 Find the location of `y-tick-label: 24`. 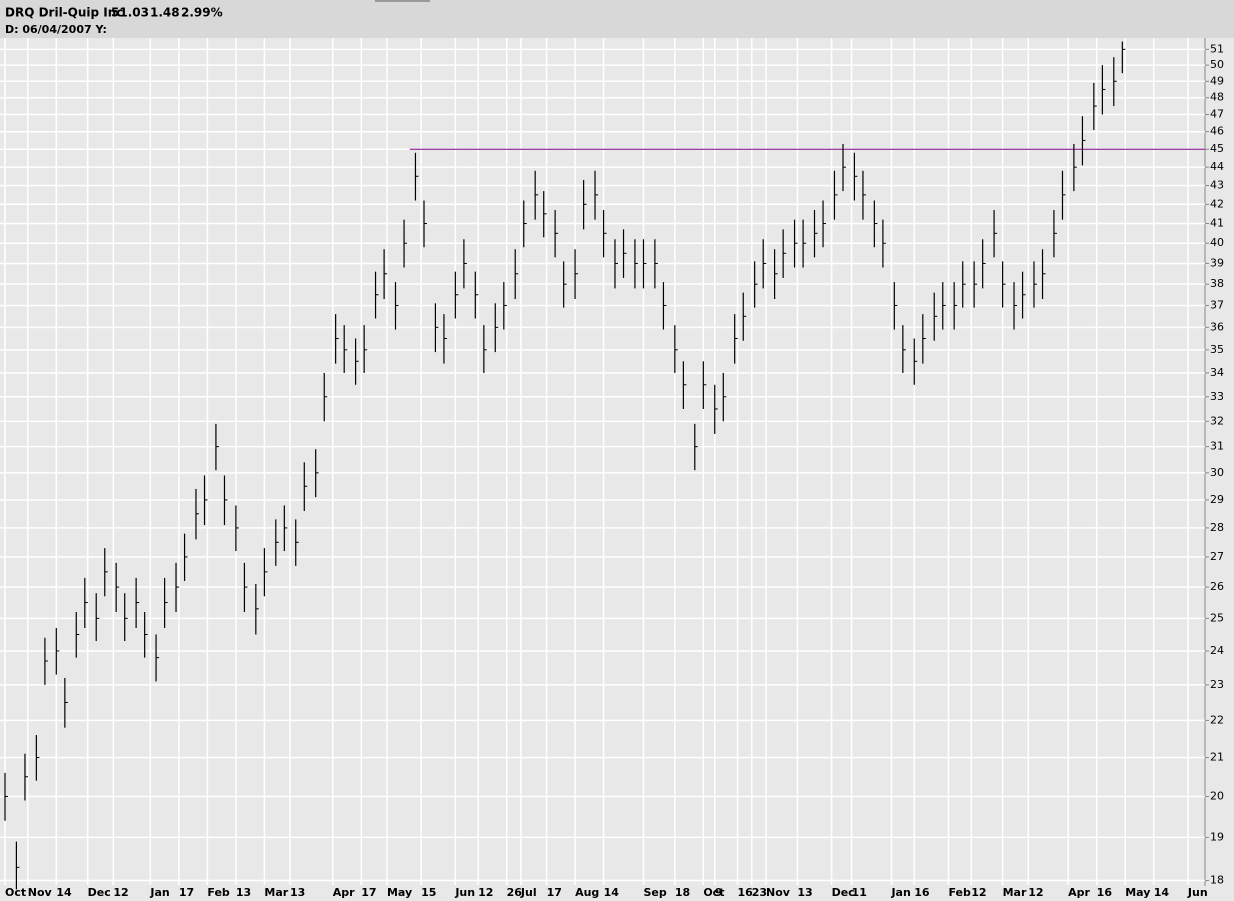

y-tick-label: 24 is located at coordinates (1217, 650).